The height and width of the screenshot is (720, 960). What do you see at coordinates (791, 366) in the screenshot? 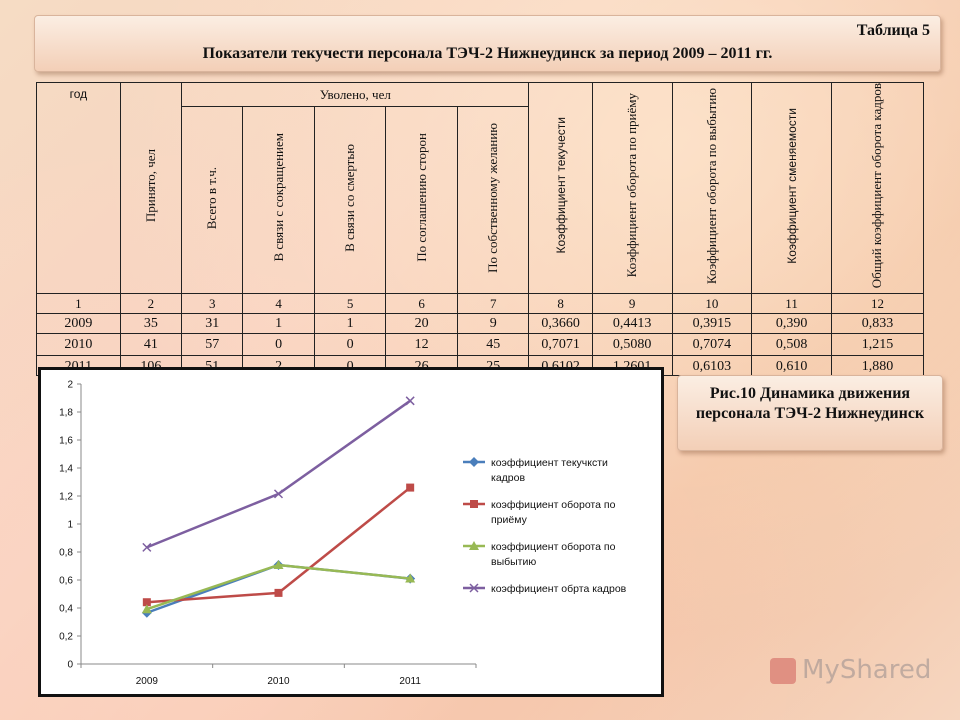
I see `table-cell: 0,610` at bounding box center [791, 366].